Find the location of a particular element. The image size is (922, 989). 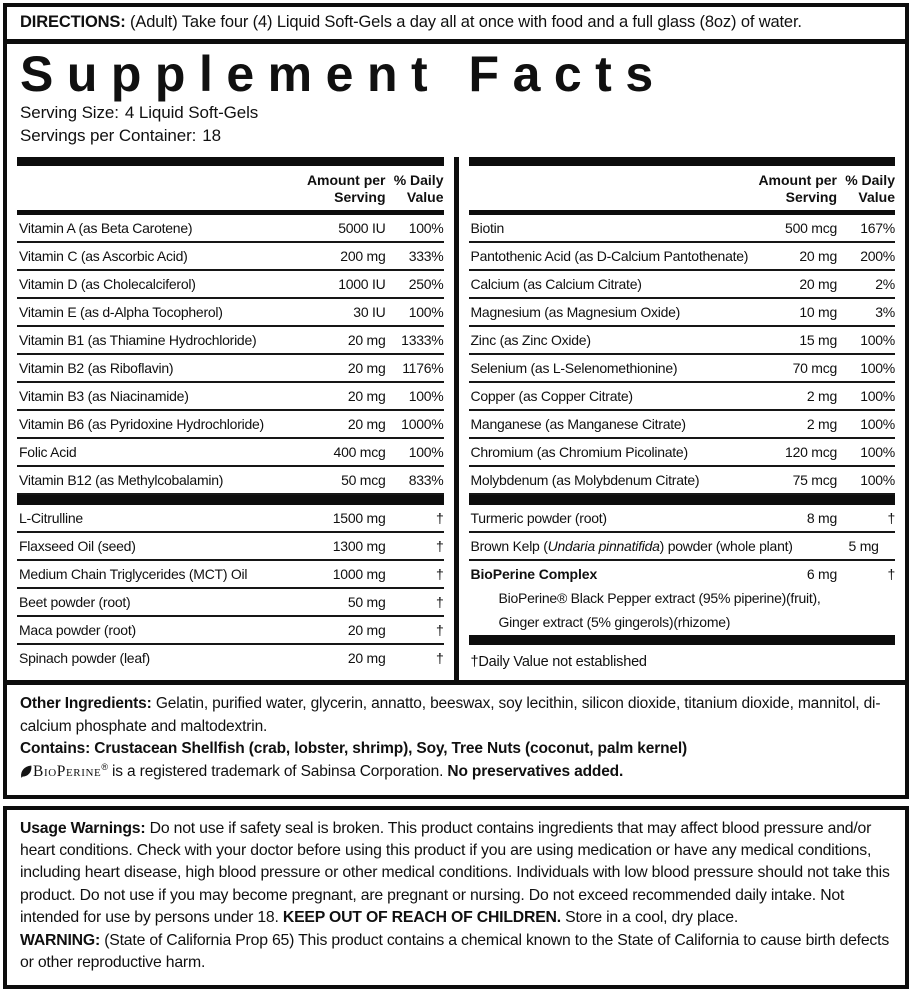

amount-cell: 2 mg is located at coordinates (794, 396).